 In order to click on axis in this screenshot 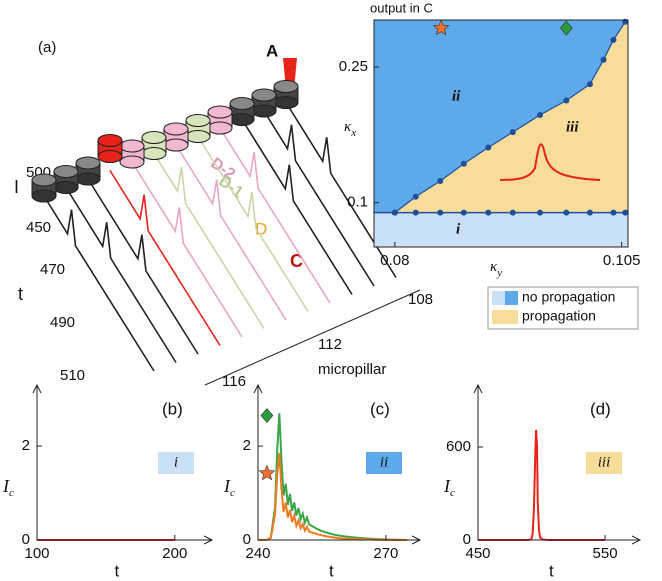, I will do `click(312, 337)`.